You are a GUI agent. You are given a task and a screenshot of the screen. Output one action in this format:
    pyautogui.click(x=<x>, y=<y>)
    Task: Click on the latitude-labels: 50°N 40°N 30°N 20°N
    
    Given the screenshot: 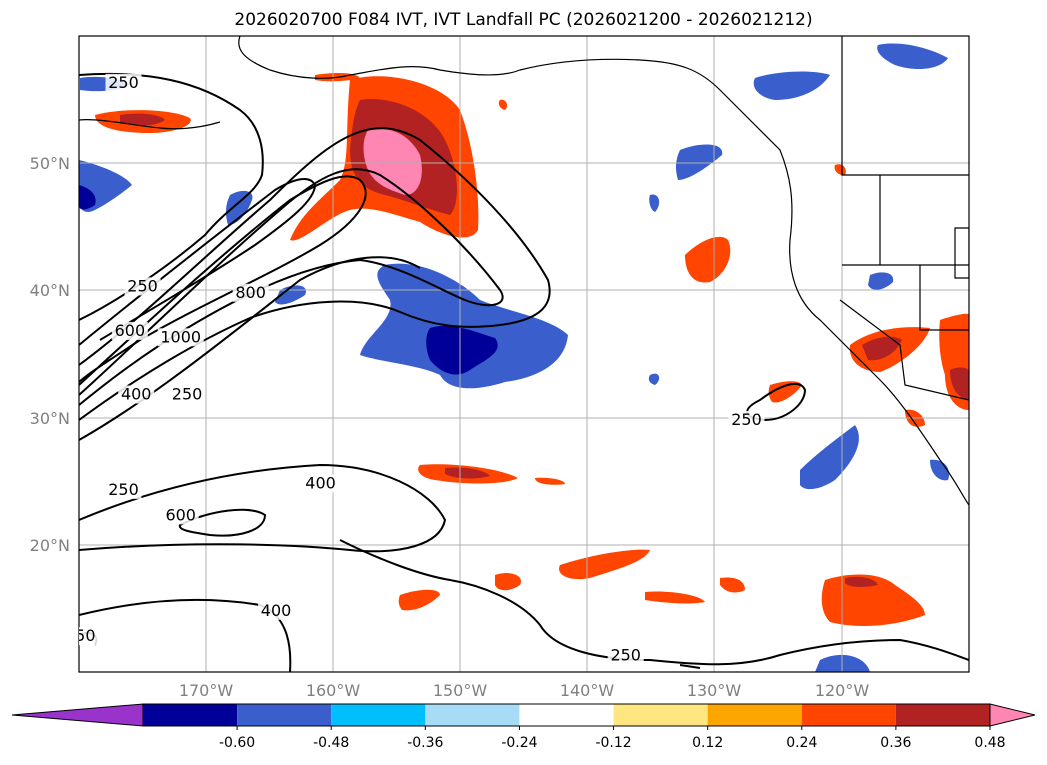 What is the action you would take?
    pyautogui.click(x=50, y=354)
    